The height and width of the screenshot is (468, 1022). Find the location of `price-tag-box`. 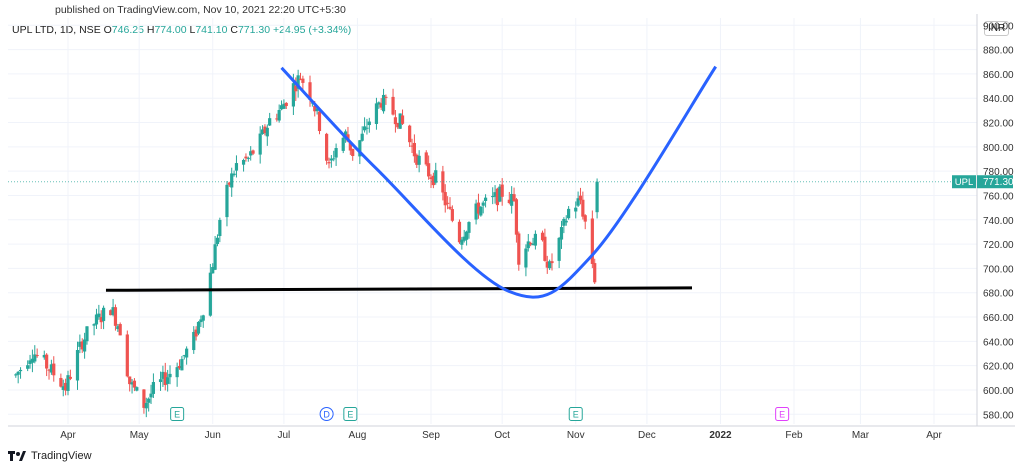

price-tag-box is located at coordinates (995, 182).